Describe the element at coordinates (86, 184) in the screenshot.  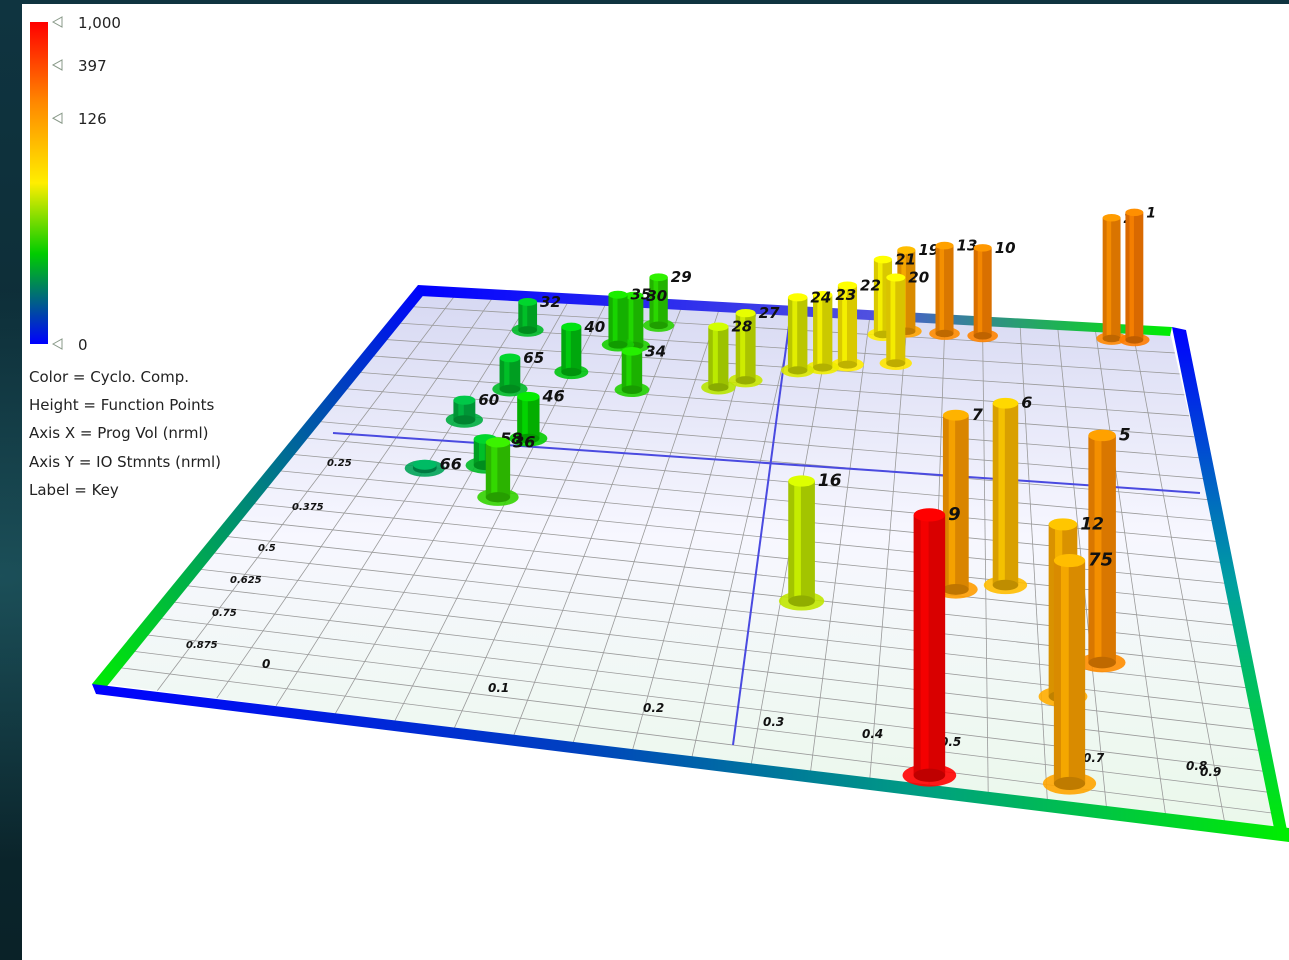
I see `colorbar-ticks: 1,000 397 126 0` at that location.